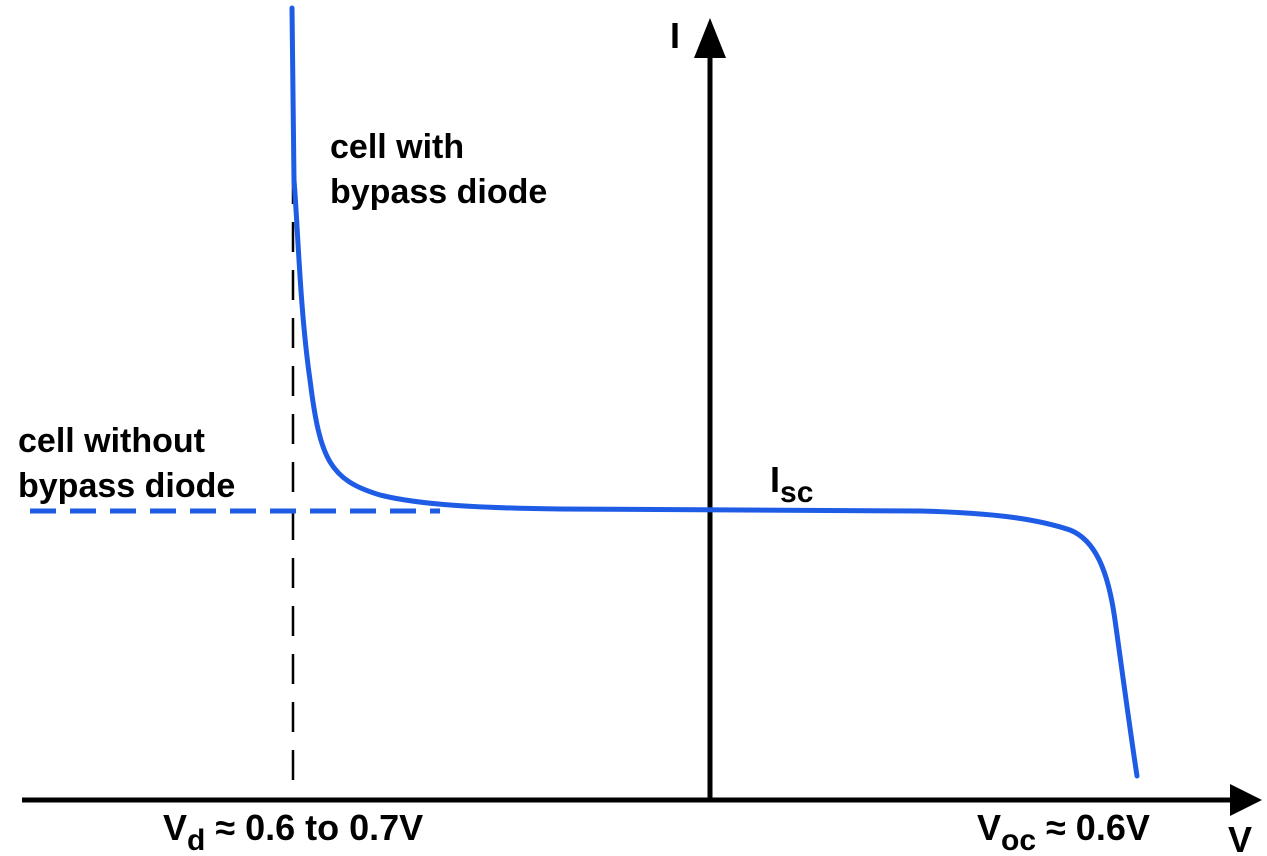  Describe the element at coordinates (791, 484) in the screenshot. I see `isc-label: Isc` at that location.